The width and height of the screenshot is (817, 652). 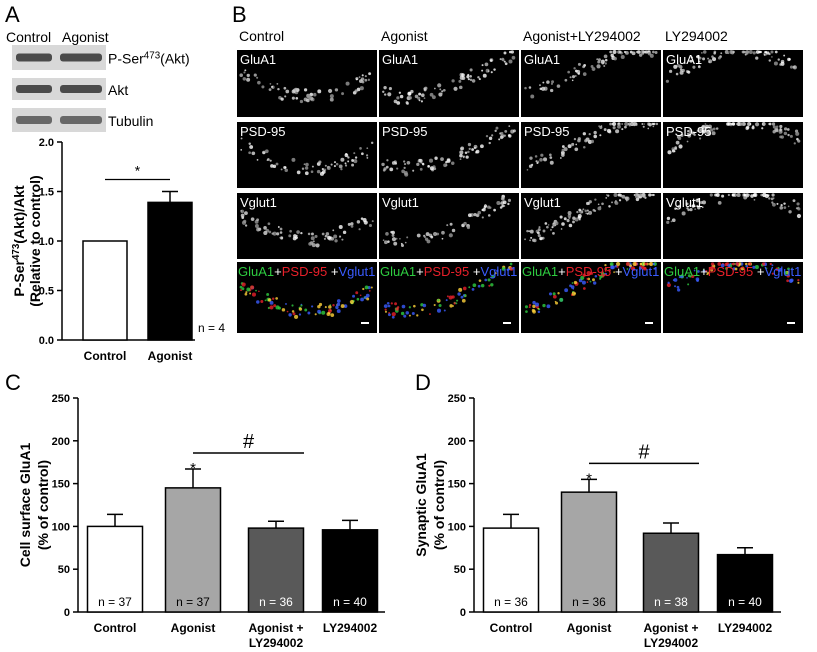 I want to click on label-part: Cell surface GluA1, so click(x=25, y=505).